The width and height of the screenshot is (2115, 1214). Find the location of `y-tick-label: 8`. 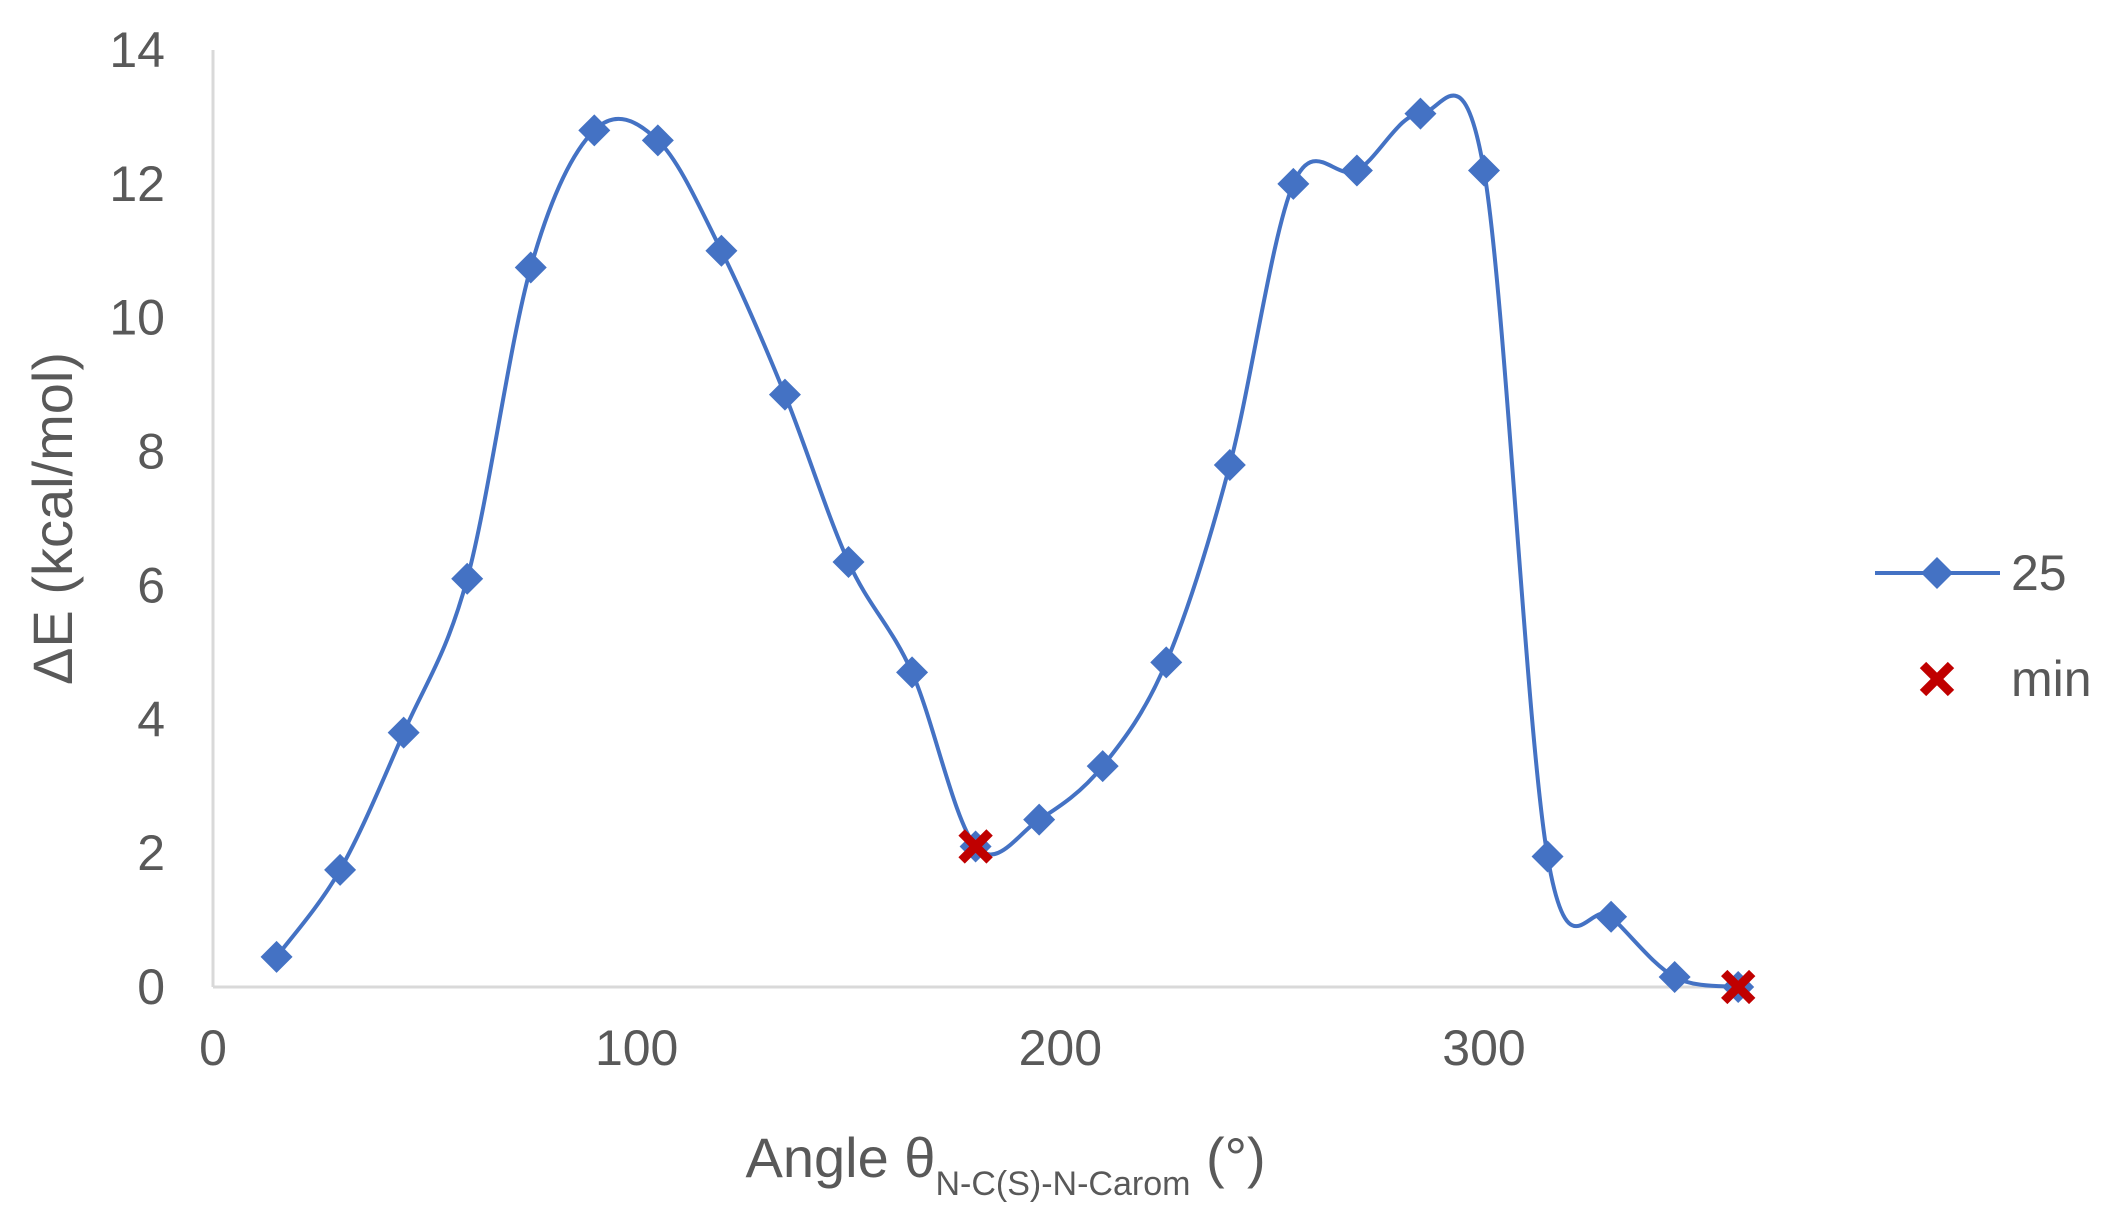

y-tick-label: 8 is located at coordinates (151, 452).